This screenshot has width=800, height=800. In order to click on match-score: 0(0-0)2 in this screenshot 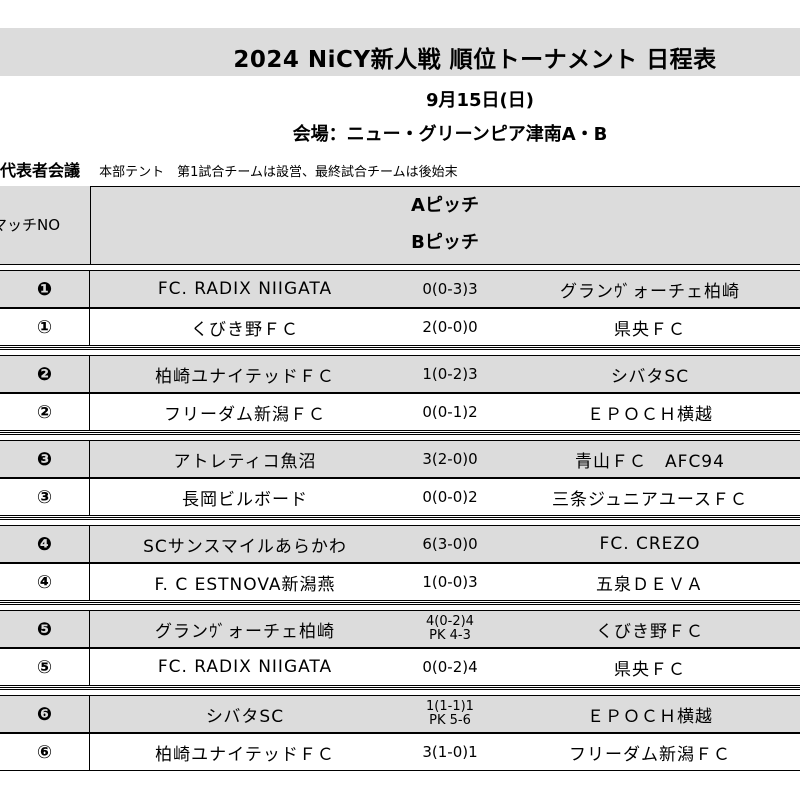, I will do `click(450, 497)`.